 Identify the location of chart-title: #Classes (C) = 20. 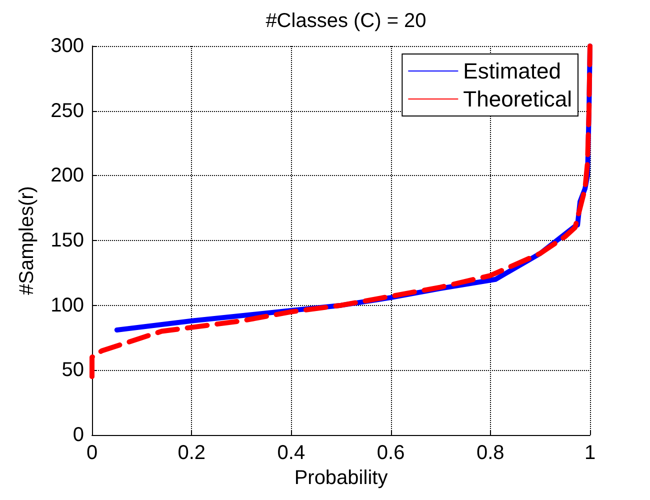
(346, 21).